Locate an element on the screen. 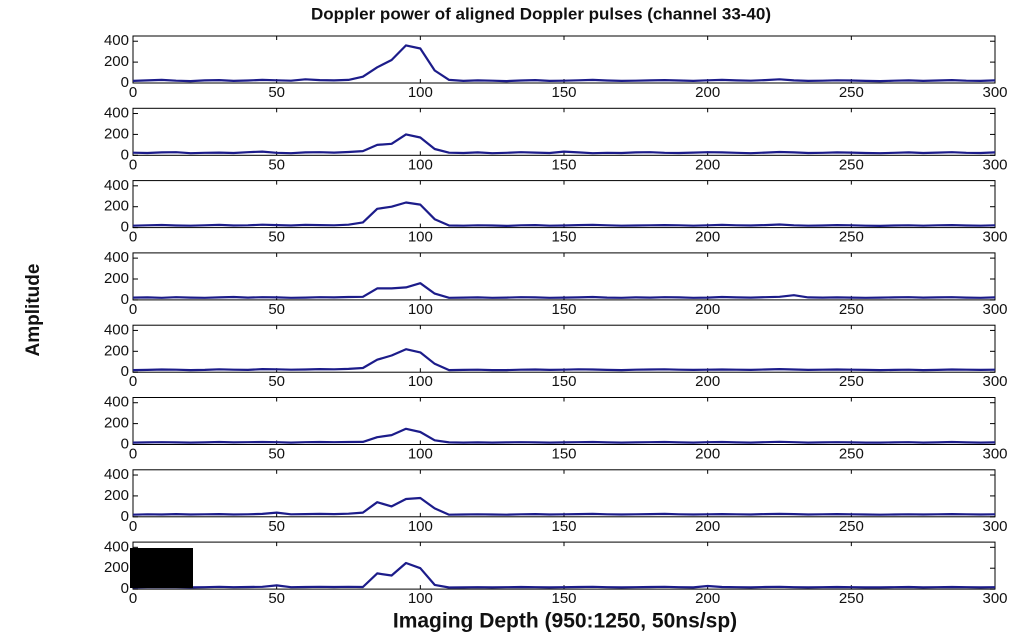  x-axis-label: Imaging Depth (950:1250, 50ns/sp) is located at coordinates (565, 621).